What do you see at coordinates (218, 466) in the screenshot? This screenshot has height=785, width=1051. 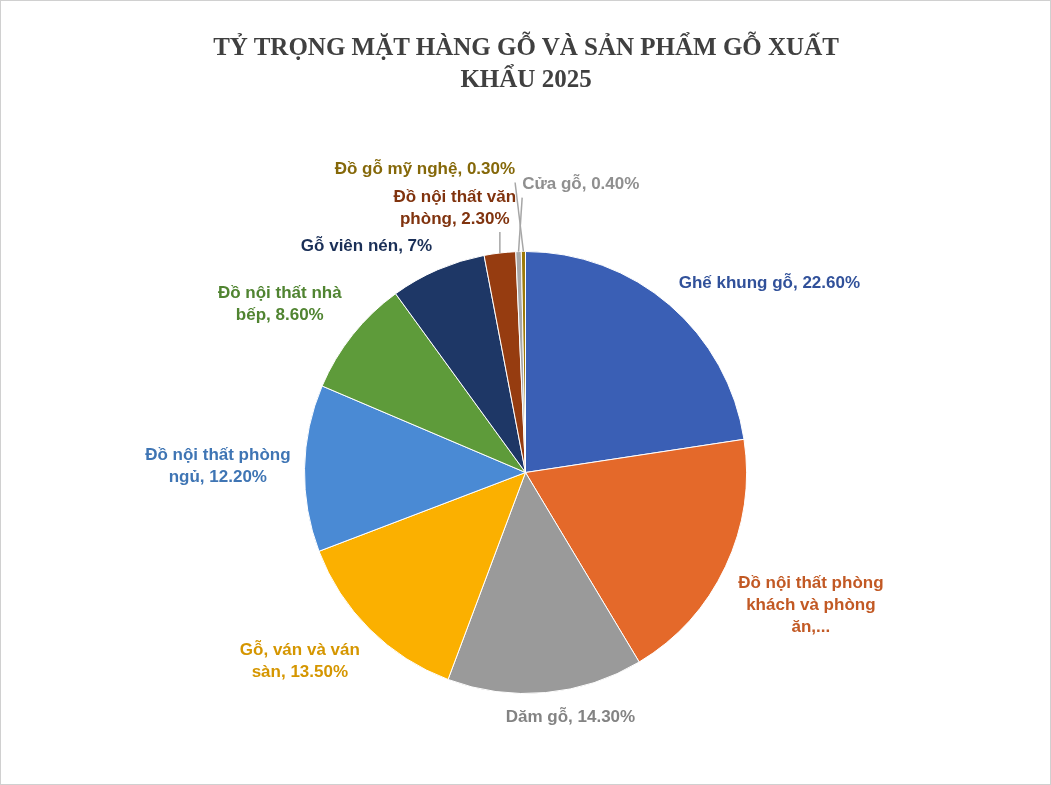 I see `slice-label: Đồ nội thất phòng ngủ, 12.20%` at bounding box center [218, 466].